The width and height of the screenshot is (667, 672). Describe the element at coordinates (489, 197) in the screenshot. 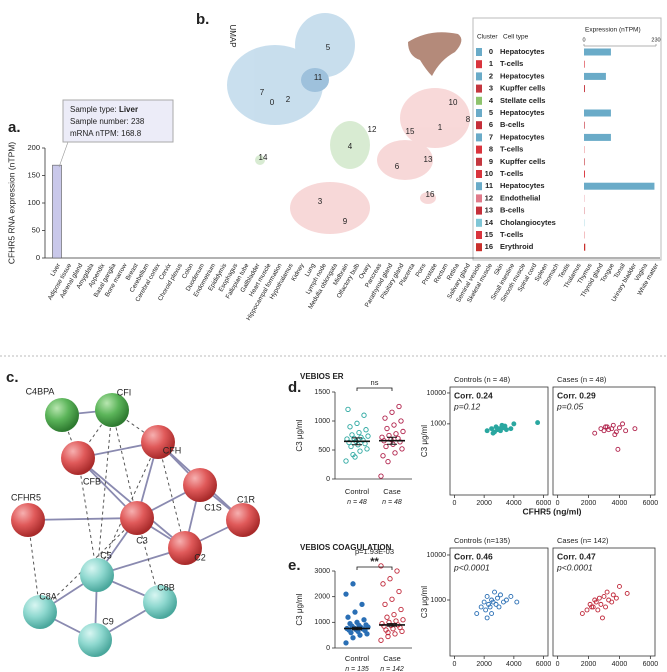

I see `cluster-id: 12` at that location.